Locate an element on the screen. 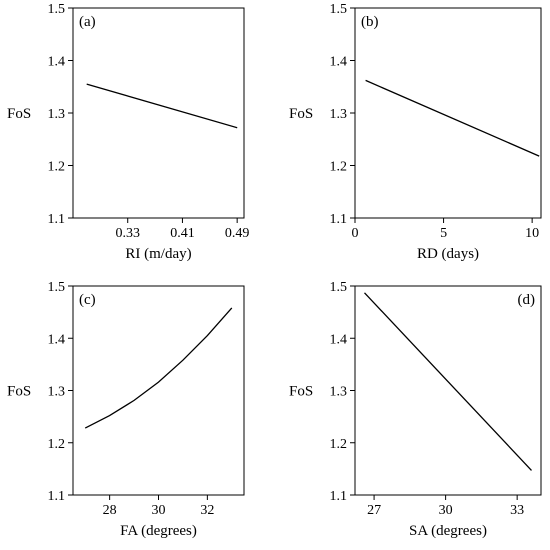  y-tick-label-b: 1.1 is located at coordinates (339, 219).